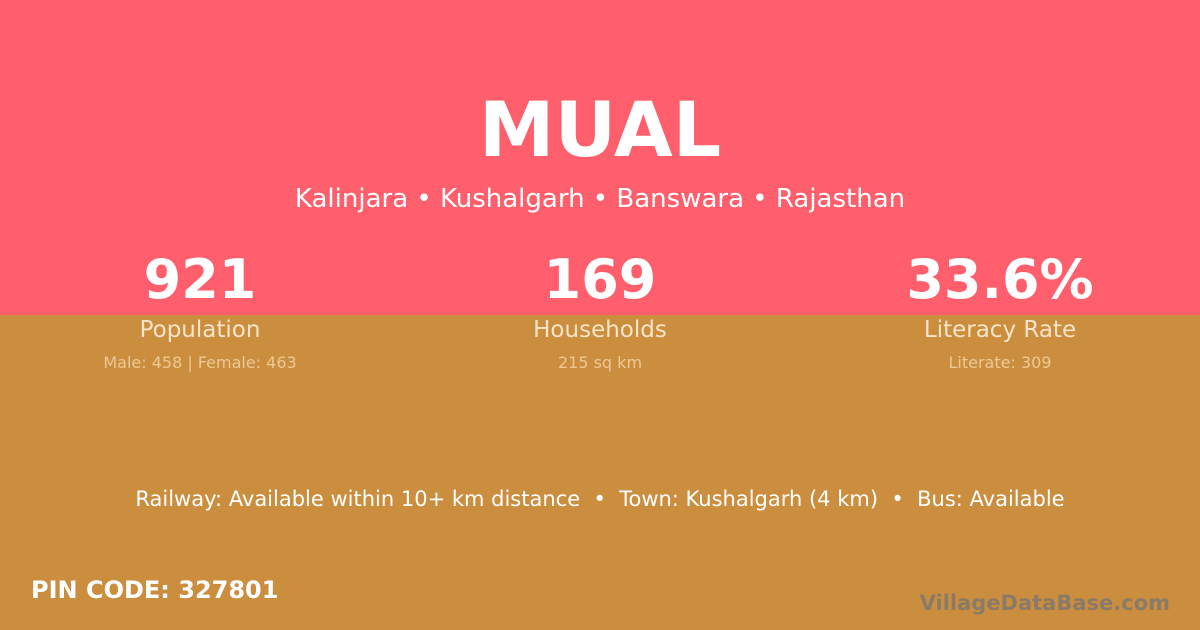 This screenshot has width=1200, height=630. Describe the element at coordinates (1044, 603) in the screenshot. I see `brand-watermark: VillageDataBase.com` at that location.